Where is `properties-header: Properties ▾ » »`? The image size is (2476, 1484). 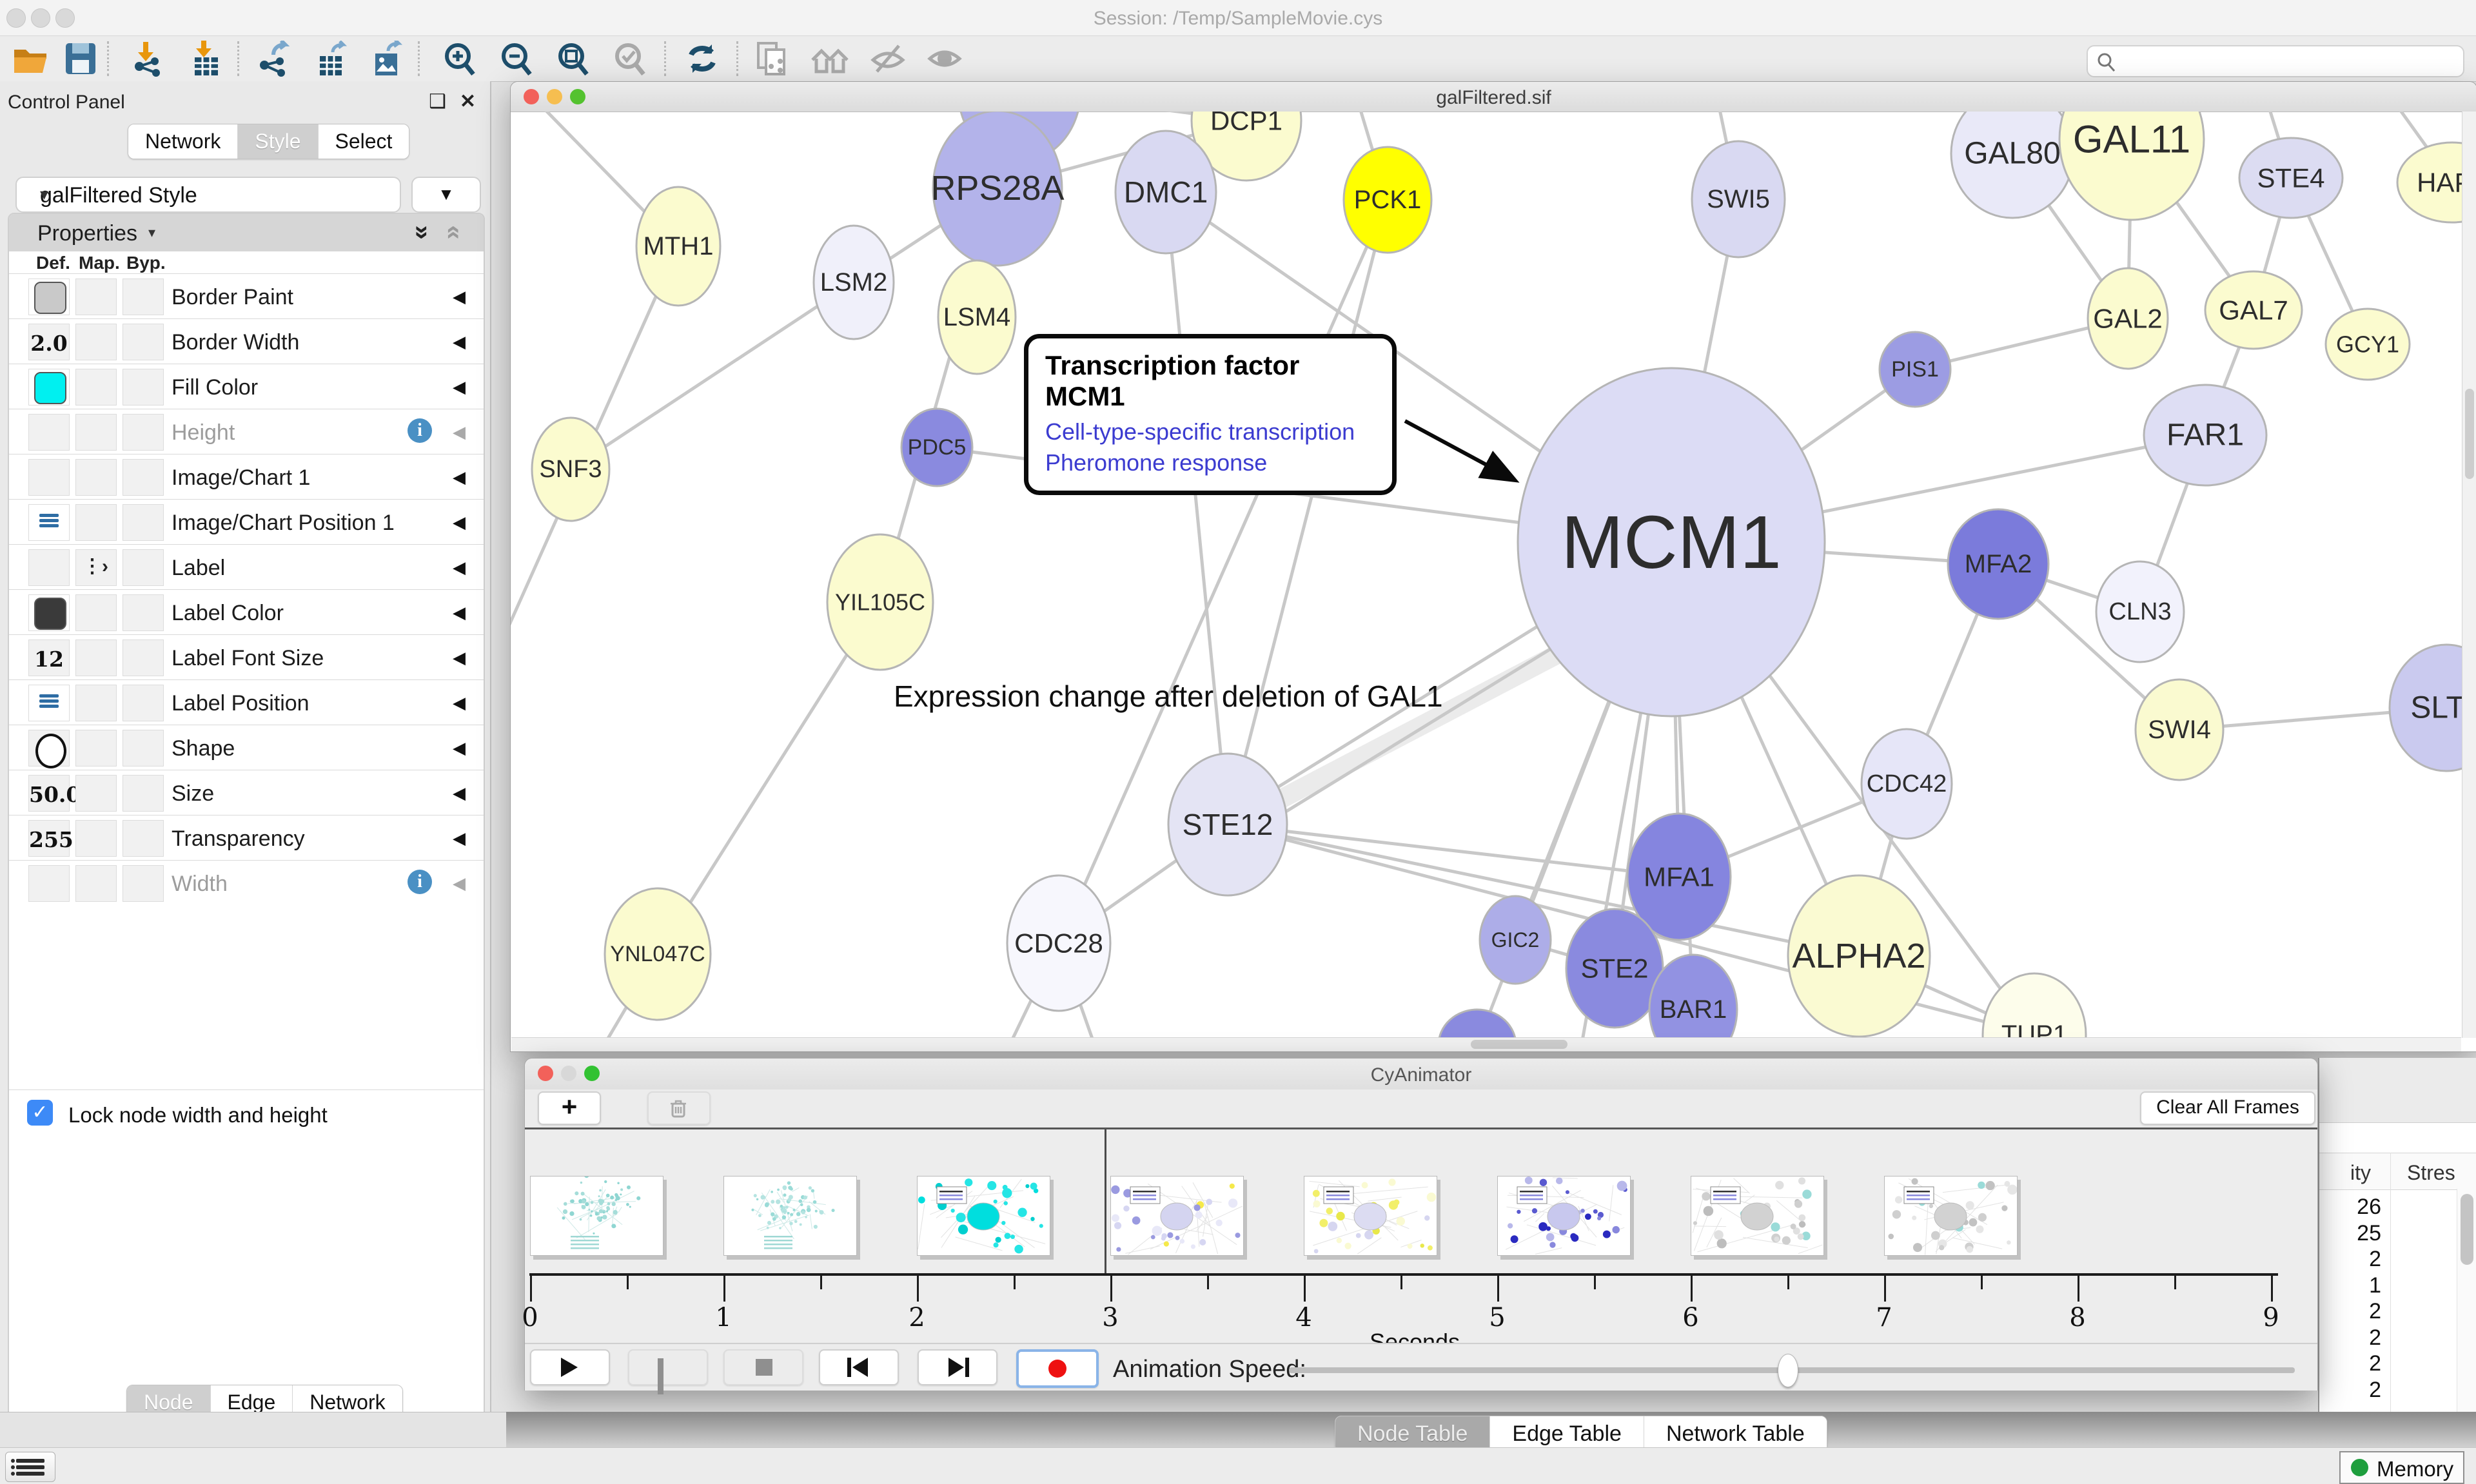 properties-header: Properties ▾ » » is located at coordinates (246, 232).